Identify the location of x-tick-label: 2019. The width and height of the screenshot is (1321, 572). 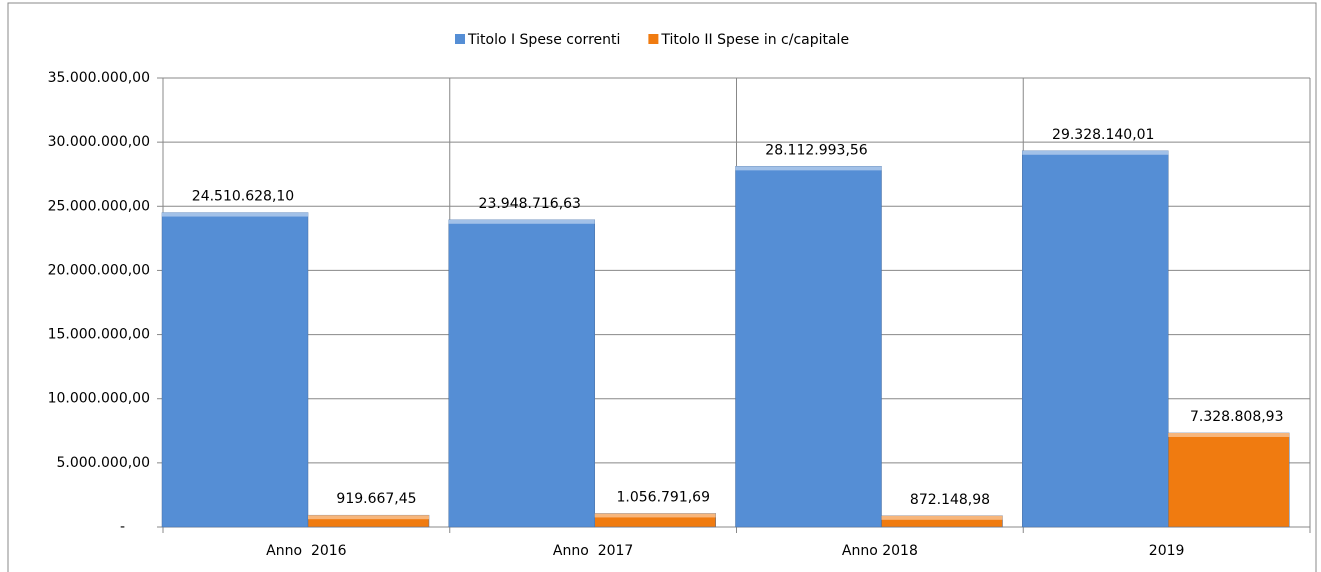
(1167, 551).